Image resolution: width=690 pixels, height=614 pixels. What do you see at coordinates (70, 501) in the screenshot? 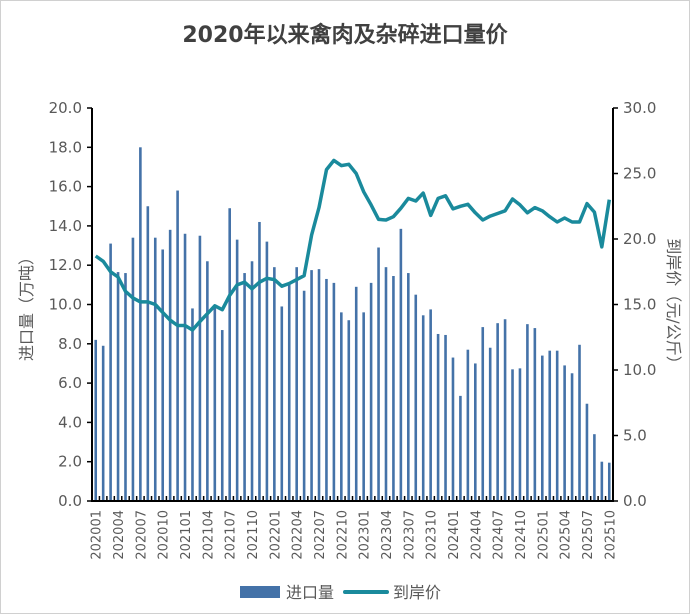
I see `left-tick-label: 0.0` at bounding box center [70, 501].